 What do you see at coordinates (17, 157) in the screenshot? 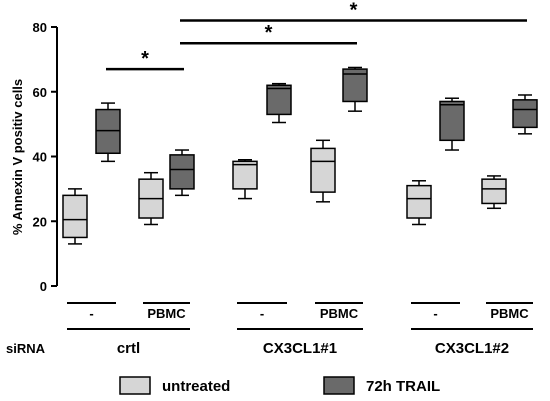
I see `y-axis-label: % Annexin V positiv cells` at bounding box center [17, 157].